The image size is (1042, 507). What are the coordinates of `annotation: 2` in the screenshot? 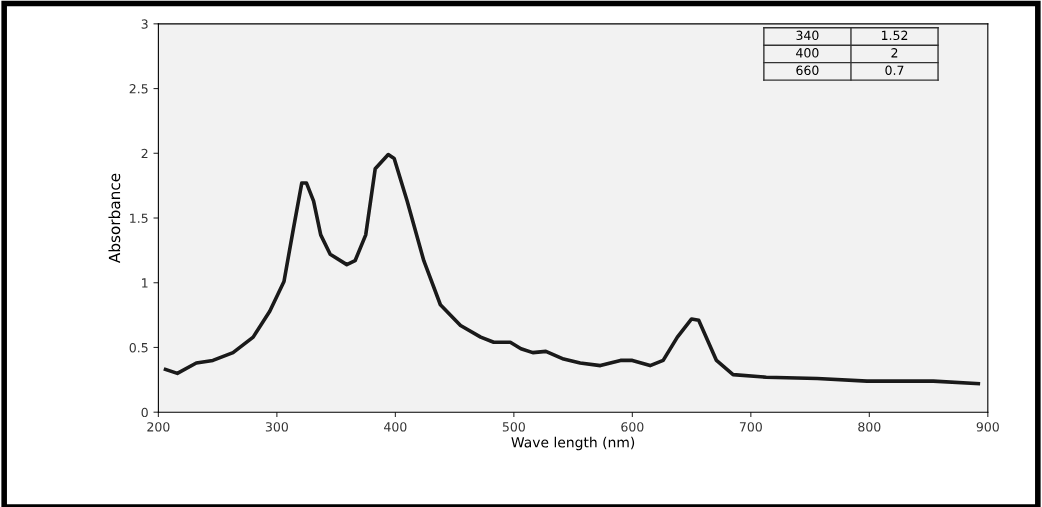 It's located at (894, 53).